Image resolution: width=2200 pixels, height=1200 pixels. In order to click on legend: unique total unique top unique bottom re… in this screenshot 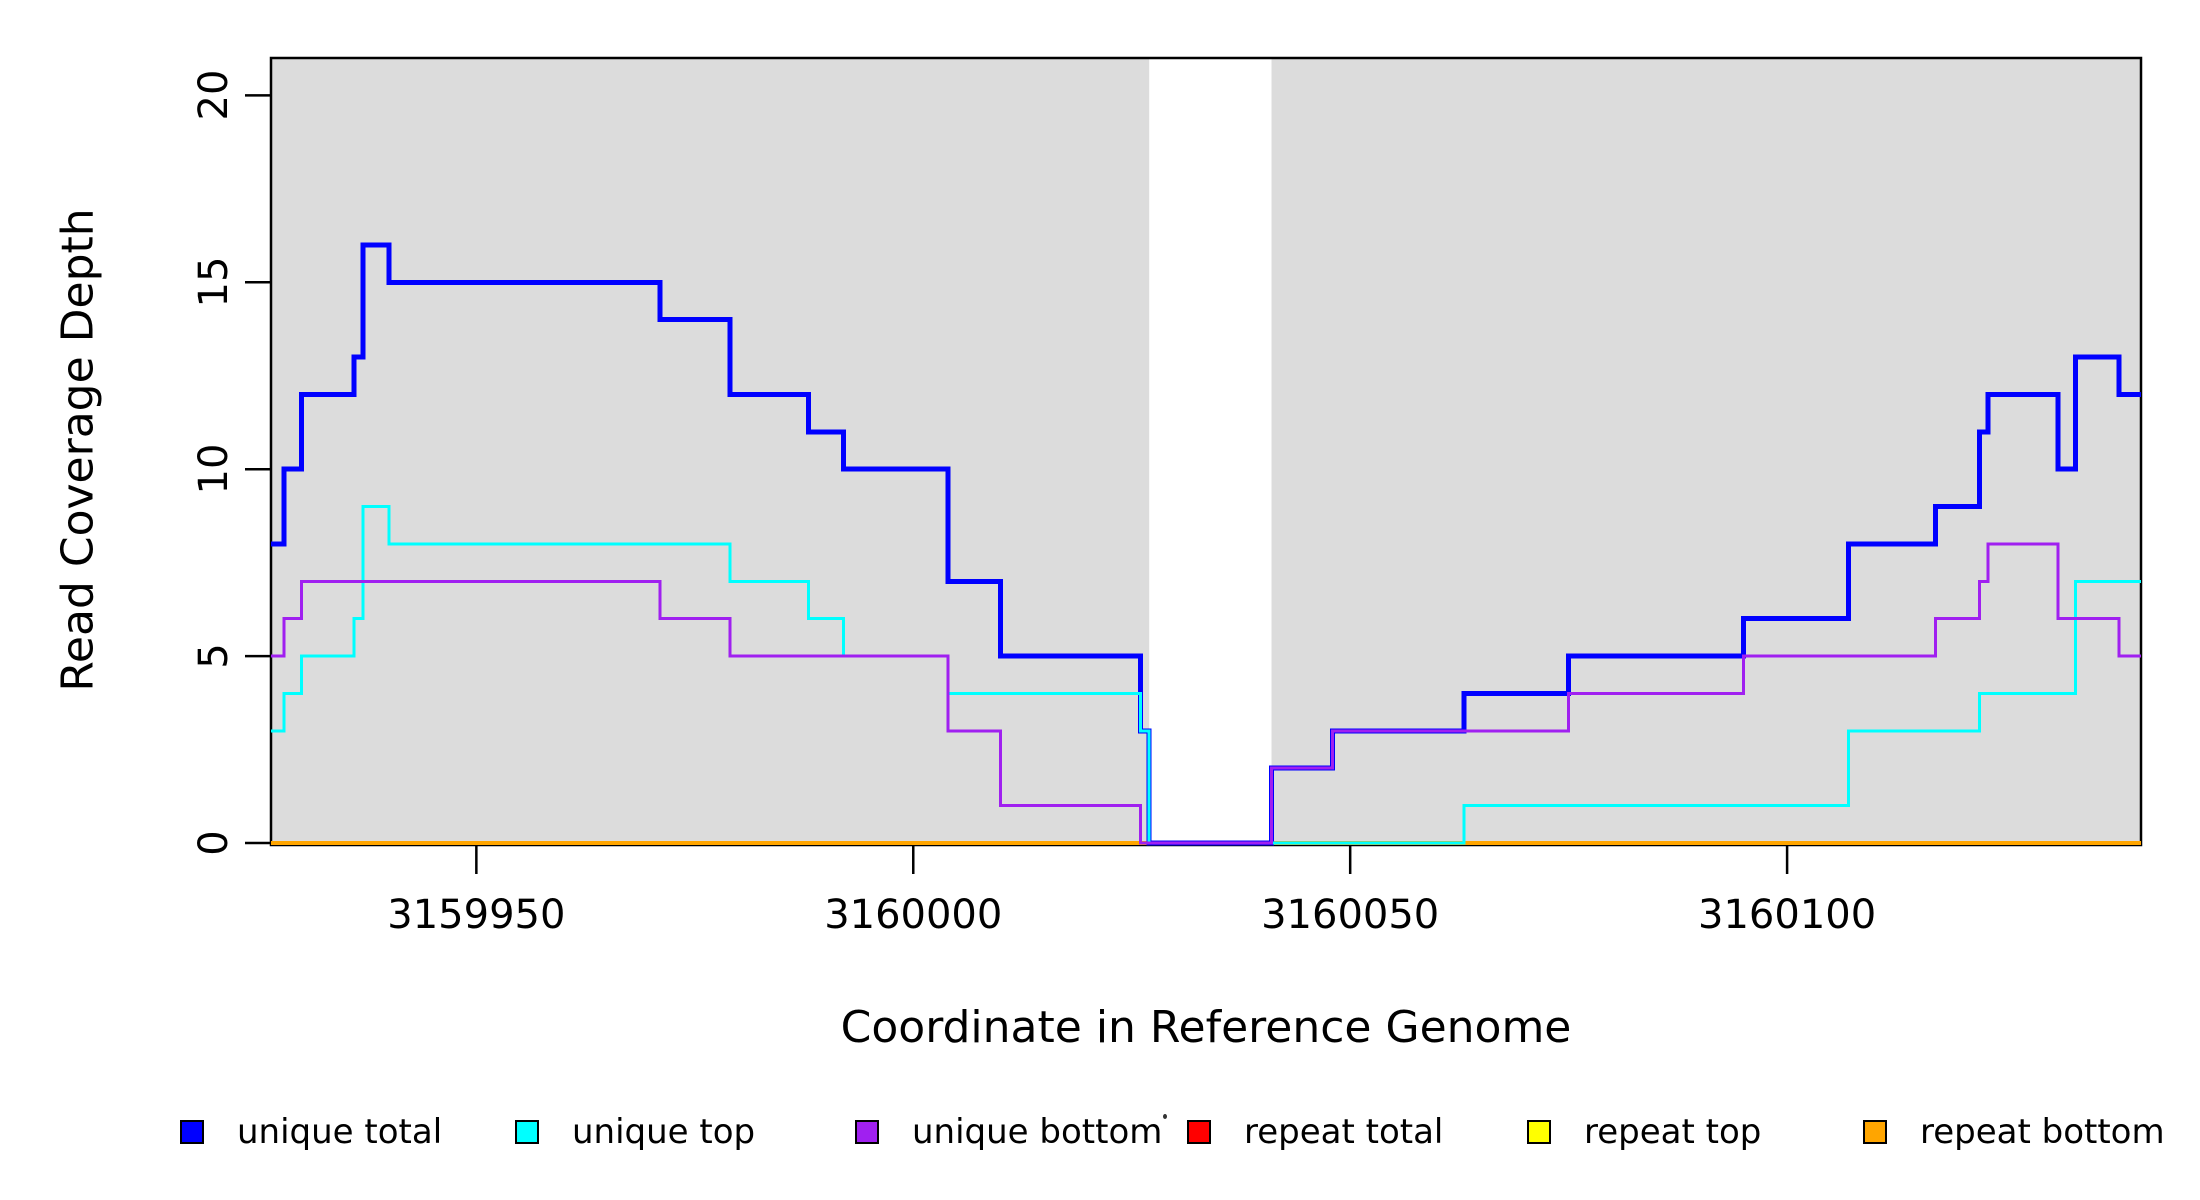, I will do `click(1100, 1138)`.